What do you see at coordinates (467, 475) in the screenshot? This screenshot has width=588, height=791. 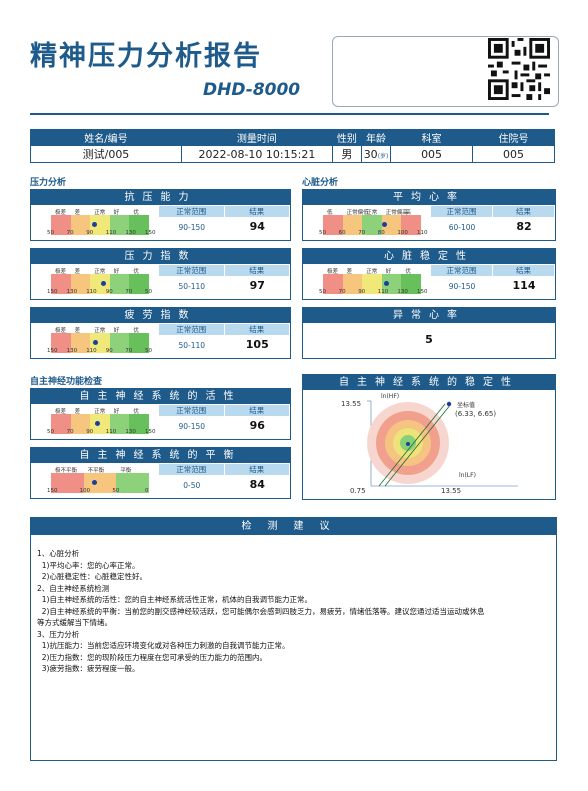 I see `stability-xaxis: ln(LF)` at bounding box center [467, 475].